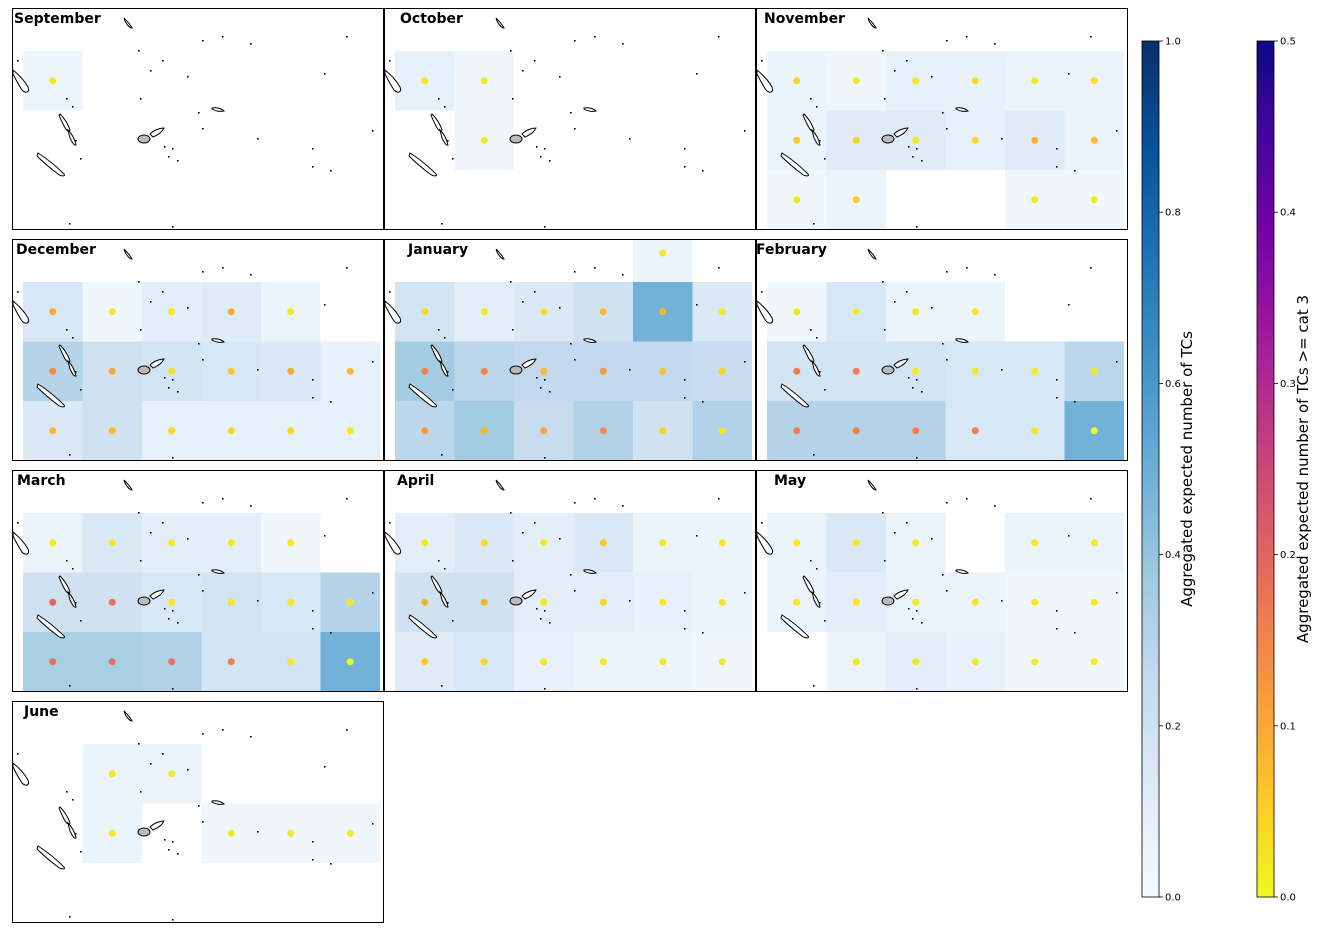  Describe the element at coordinates (415, 481) in the screenshot. I see `panel-title: April` at that location.